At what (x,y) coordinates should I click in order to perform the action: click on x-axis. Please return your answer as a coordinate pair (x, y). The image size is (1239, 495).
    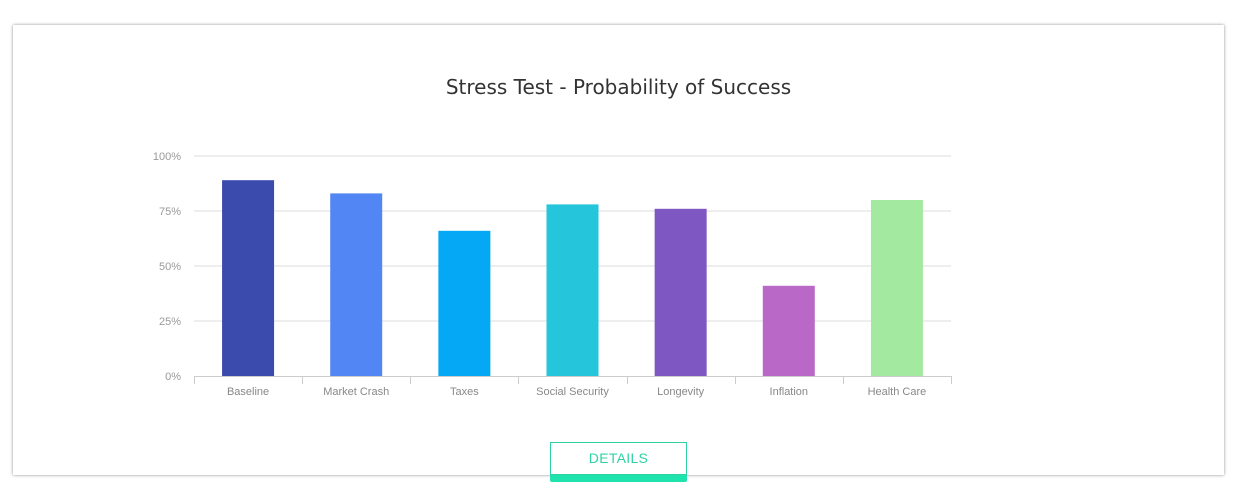
    Looking at the image, I should click on (573, 380).